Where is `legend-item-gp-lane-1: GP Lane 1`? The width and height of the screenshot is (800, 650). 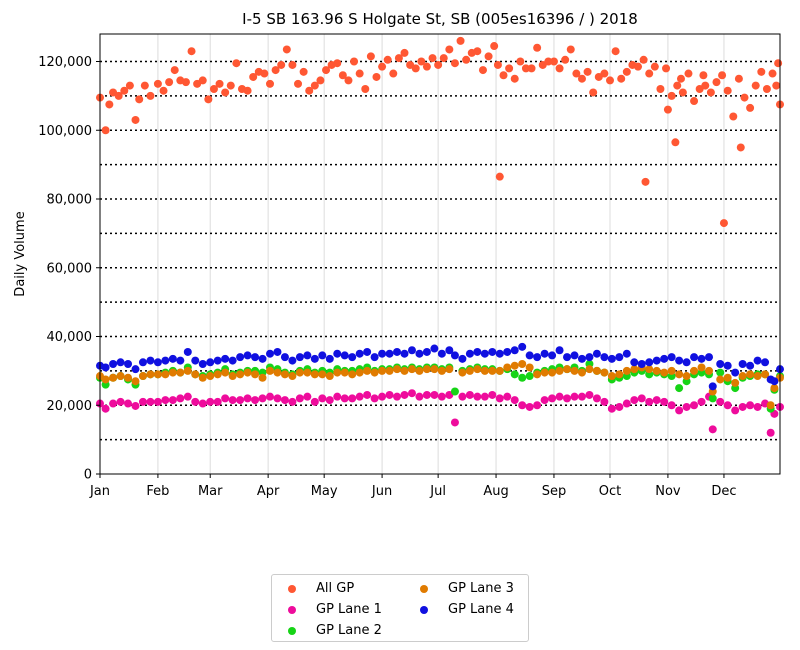
legend-item-gp-lane-1: GP Lane 1 is located at coordinates (335, 609).